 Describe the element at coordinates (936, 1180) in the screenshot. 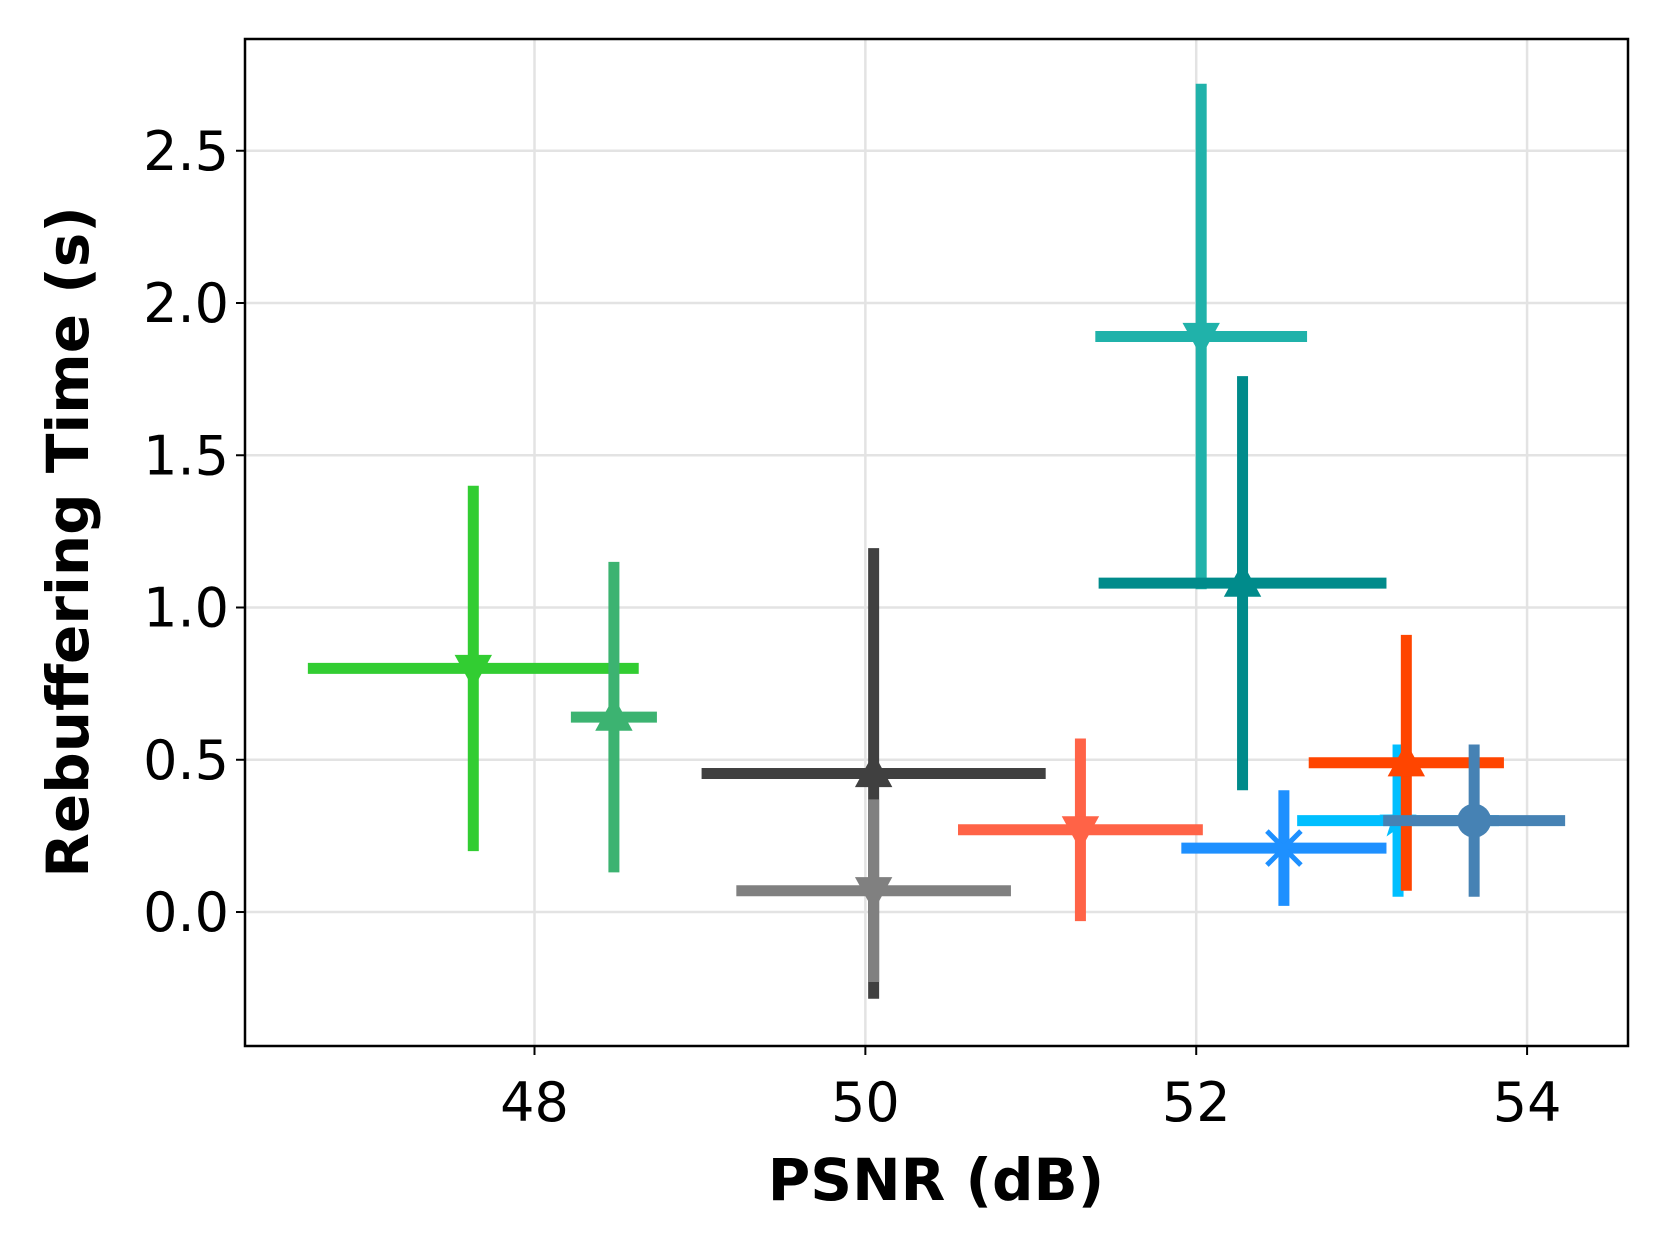

I see `x-axis-label: PSNR (dB)` at that location.